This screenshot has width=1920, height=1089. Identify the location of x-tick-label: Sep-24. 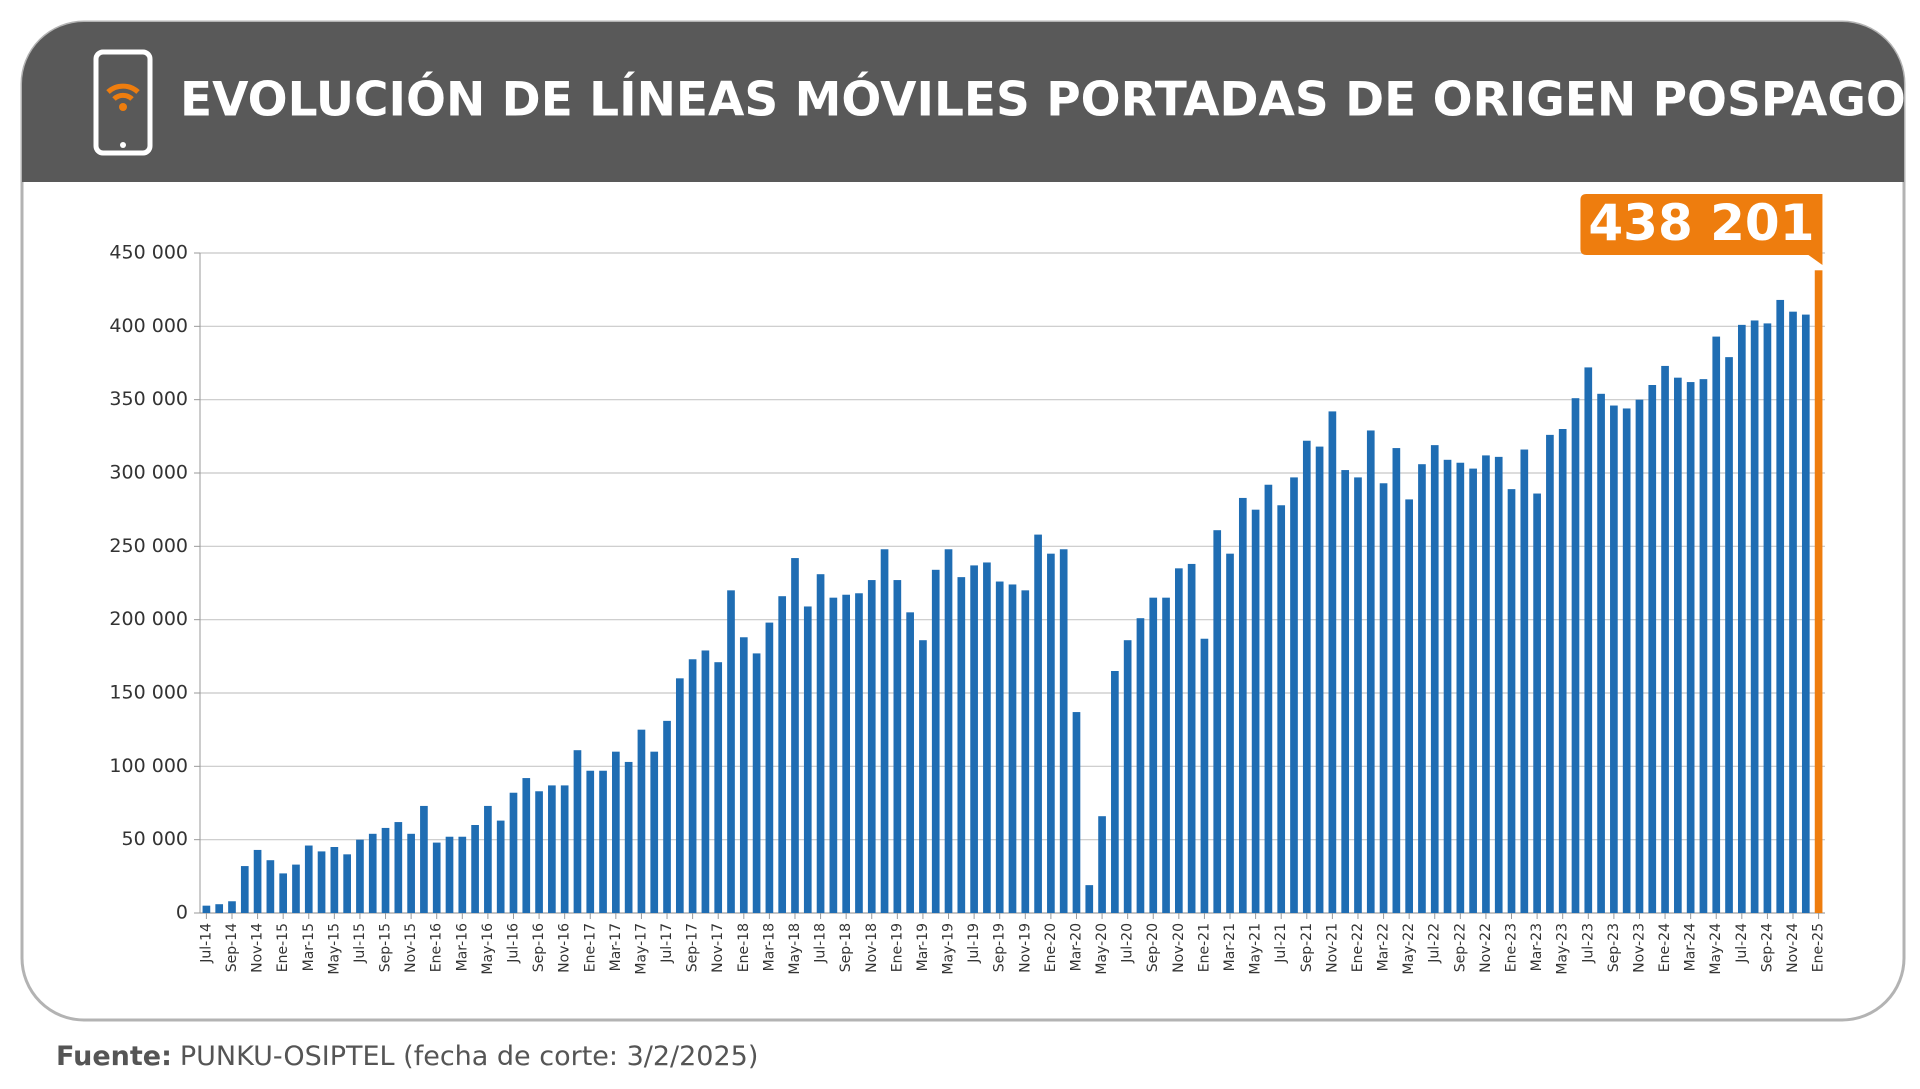
(1767, 947).